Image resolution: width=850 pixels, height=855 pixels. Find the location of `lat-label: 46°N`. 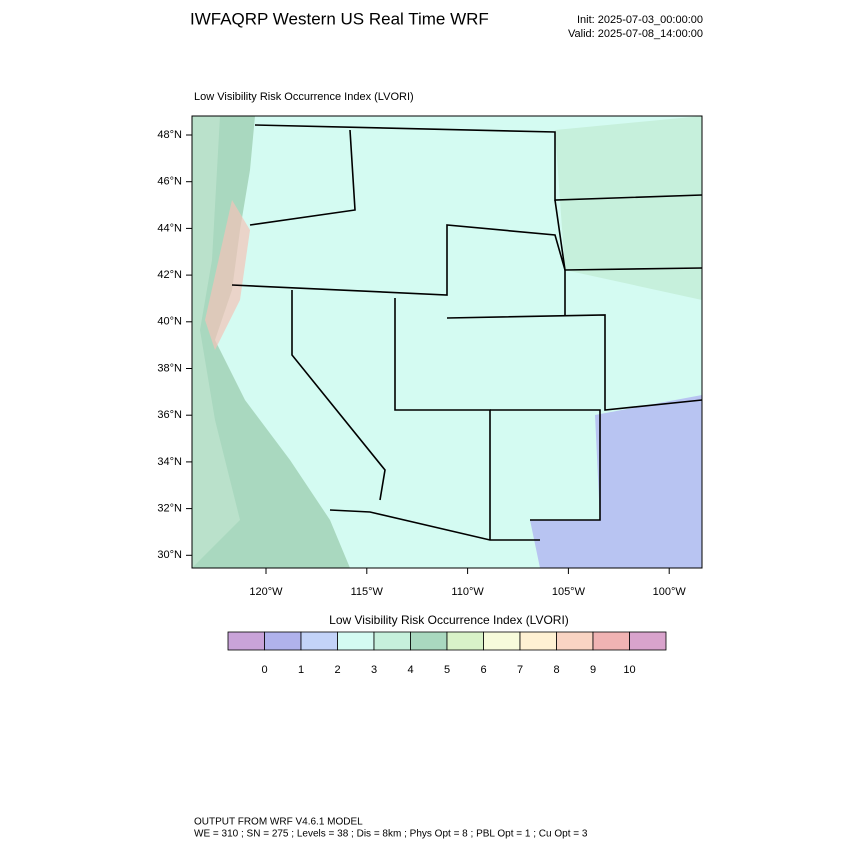

lat-label: 46°N is located at coordinates (169, 182).